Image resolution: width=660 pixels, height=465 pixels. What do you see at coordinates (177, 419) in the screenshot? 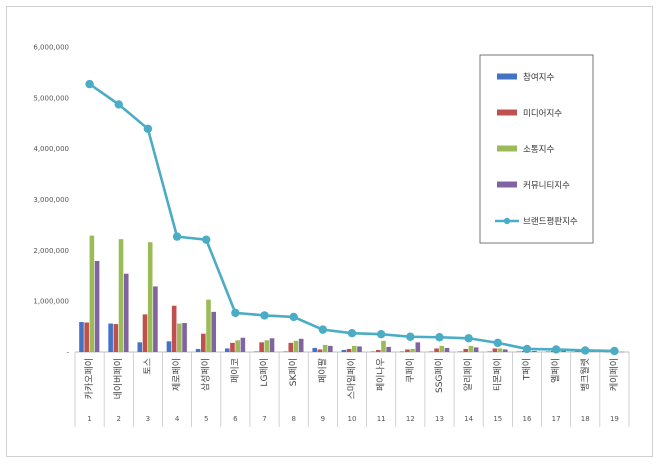
I see `x-index-label: 4` at bounding box center [177, 419].